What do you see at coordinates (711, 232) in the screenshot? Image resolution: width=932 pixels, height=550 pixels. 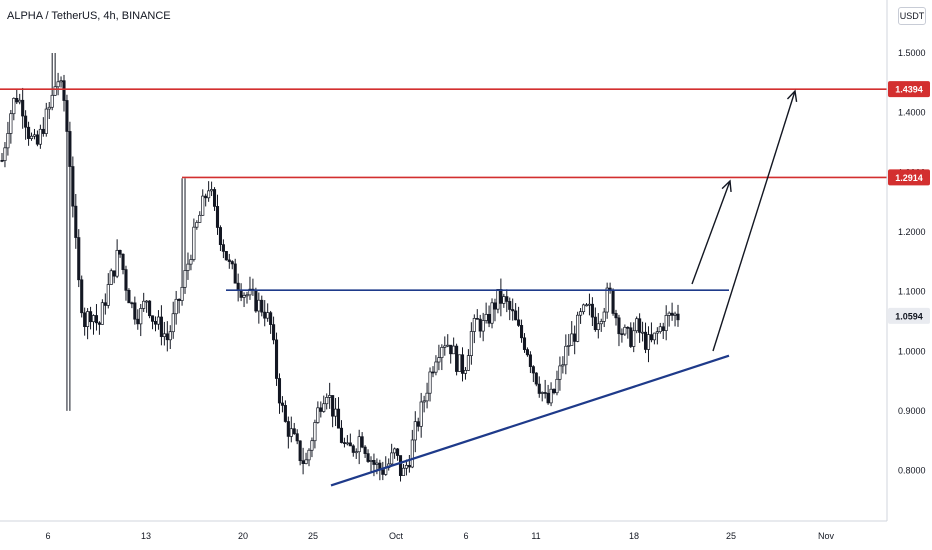 I see `target-arrow` at bounding box center [711, 232].